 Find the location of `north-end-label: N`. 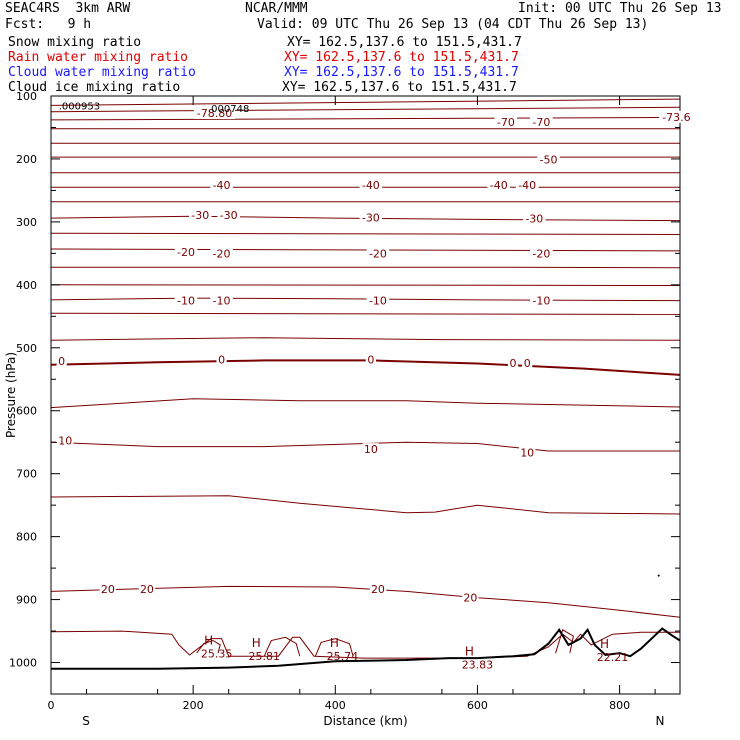

north-end-label: N is located at coordinates (660, 721).